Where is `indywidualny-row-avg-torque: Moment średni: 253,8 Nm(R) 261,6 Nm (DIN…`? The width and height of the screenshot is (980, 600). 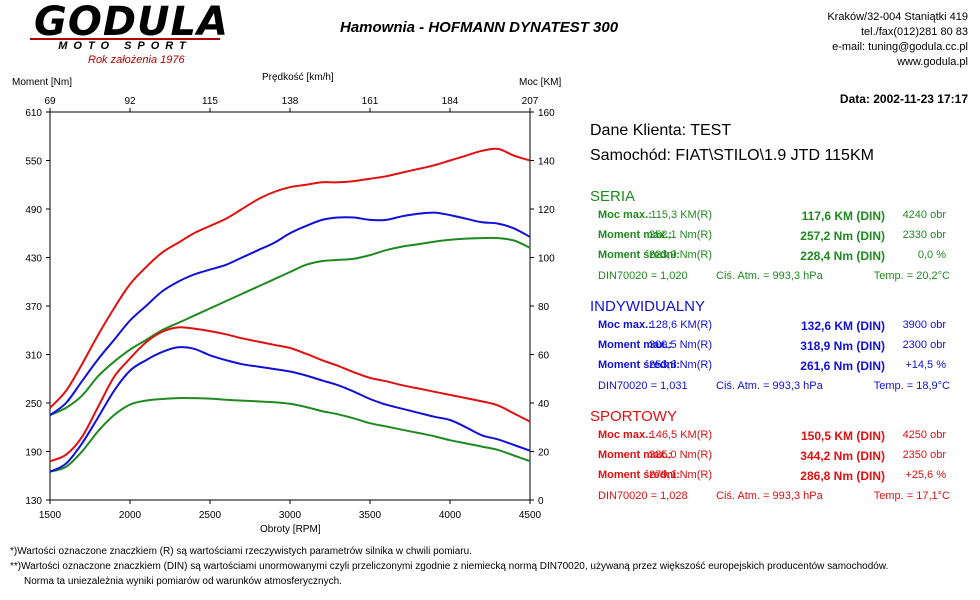
indywidualny-row-avg-torque: Moment średni: 253,8 Nm(R) 261,6 Nm (DIN… is located at coordinates (774, 368).